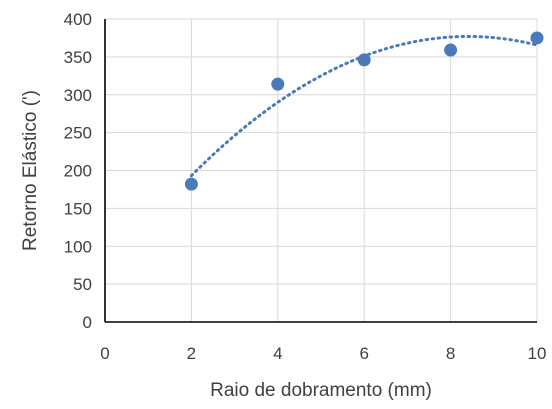  Describe the element at coordinates (78, 133) in the screenshot. I see `y-tick-label: 250` at that location.